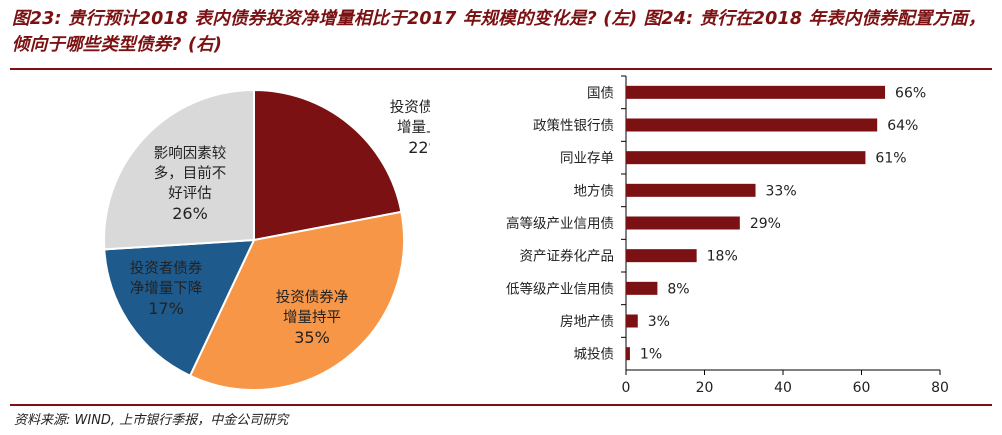 The width and height of the screenshot is (1002, 435). What do you see at coordinates (678, 289) in the screenshot?
I see `bar-value-label: 8%` at bounding box center [678, 289].